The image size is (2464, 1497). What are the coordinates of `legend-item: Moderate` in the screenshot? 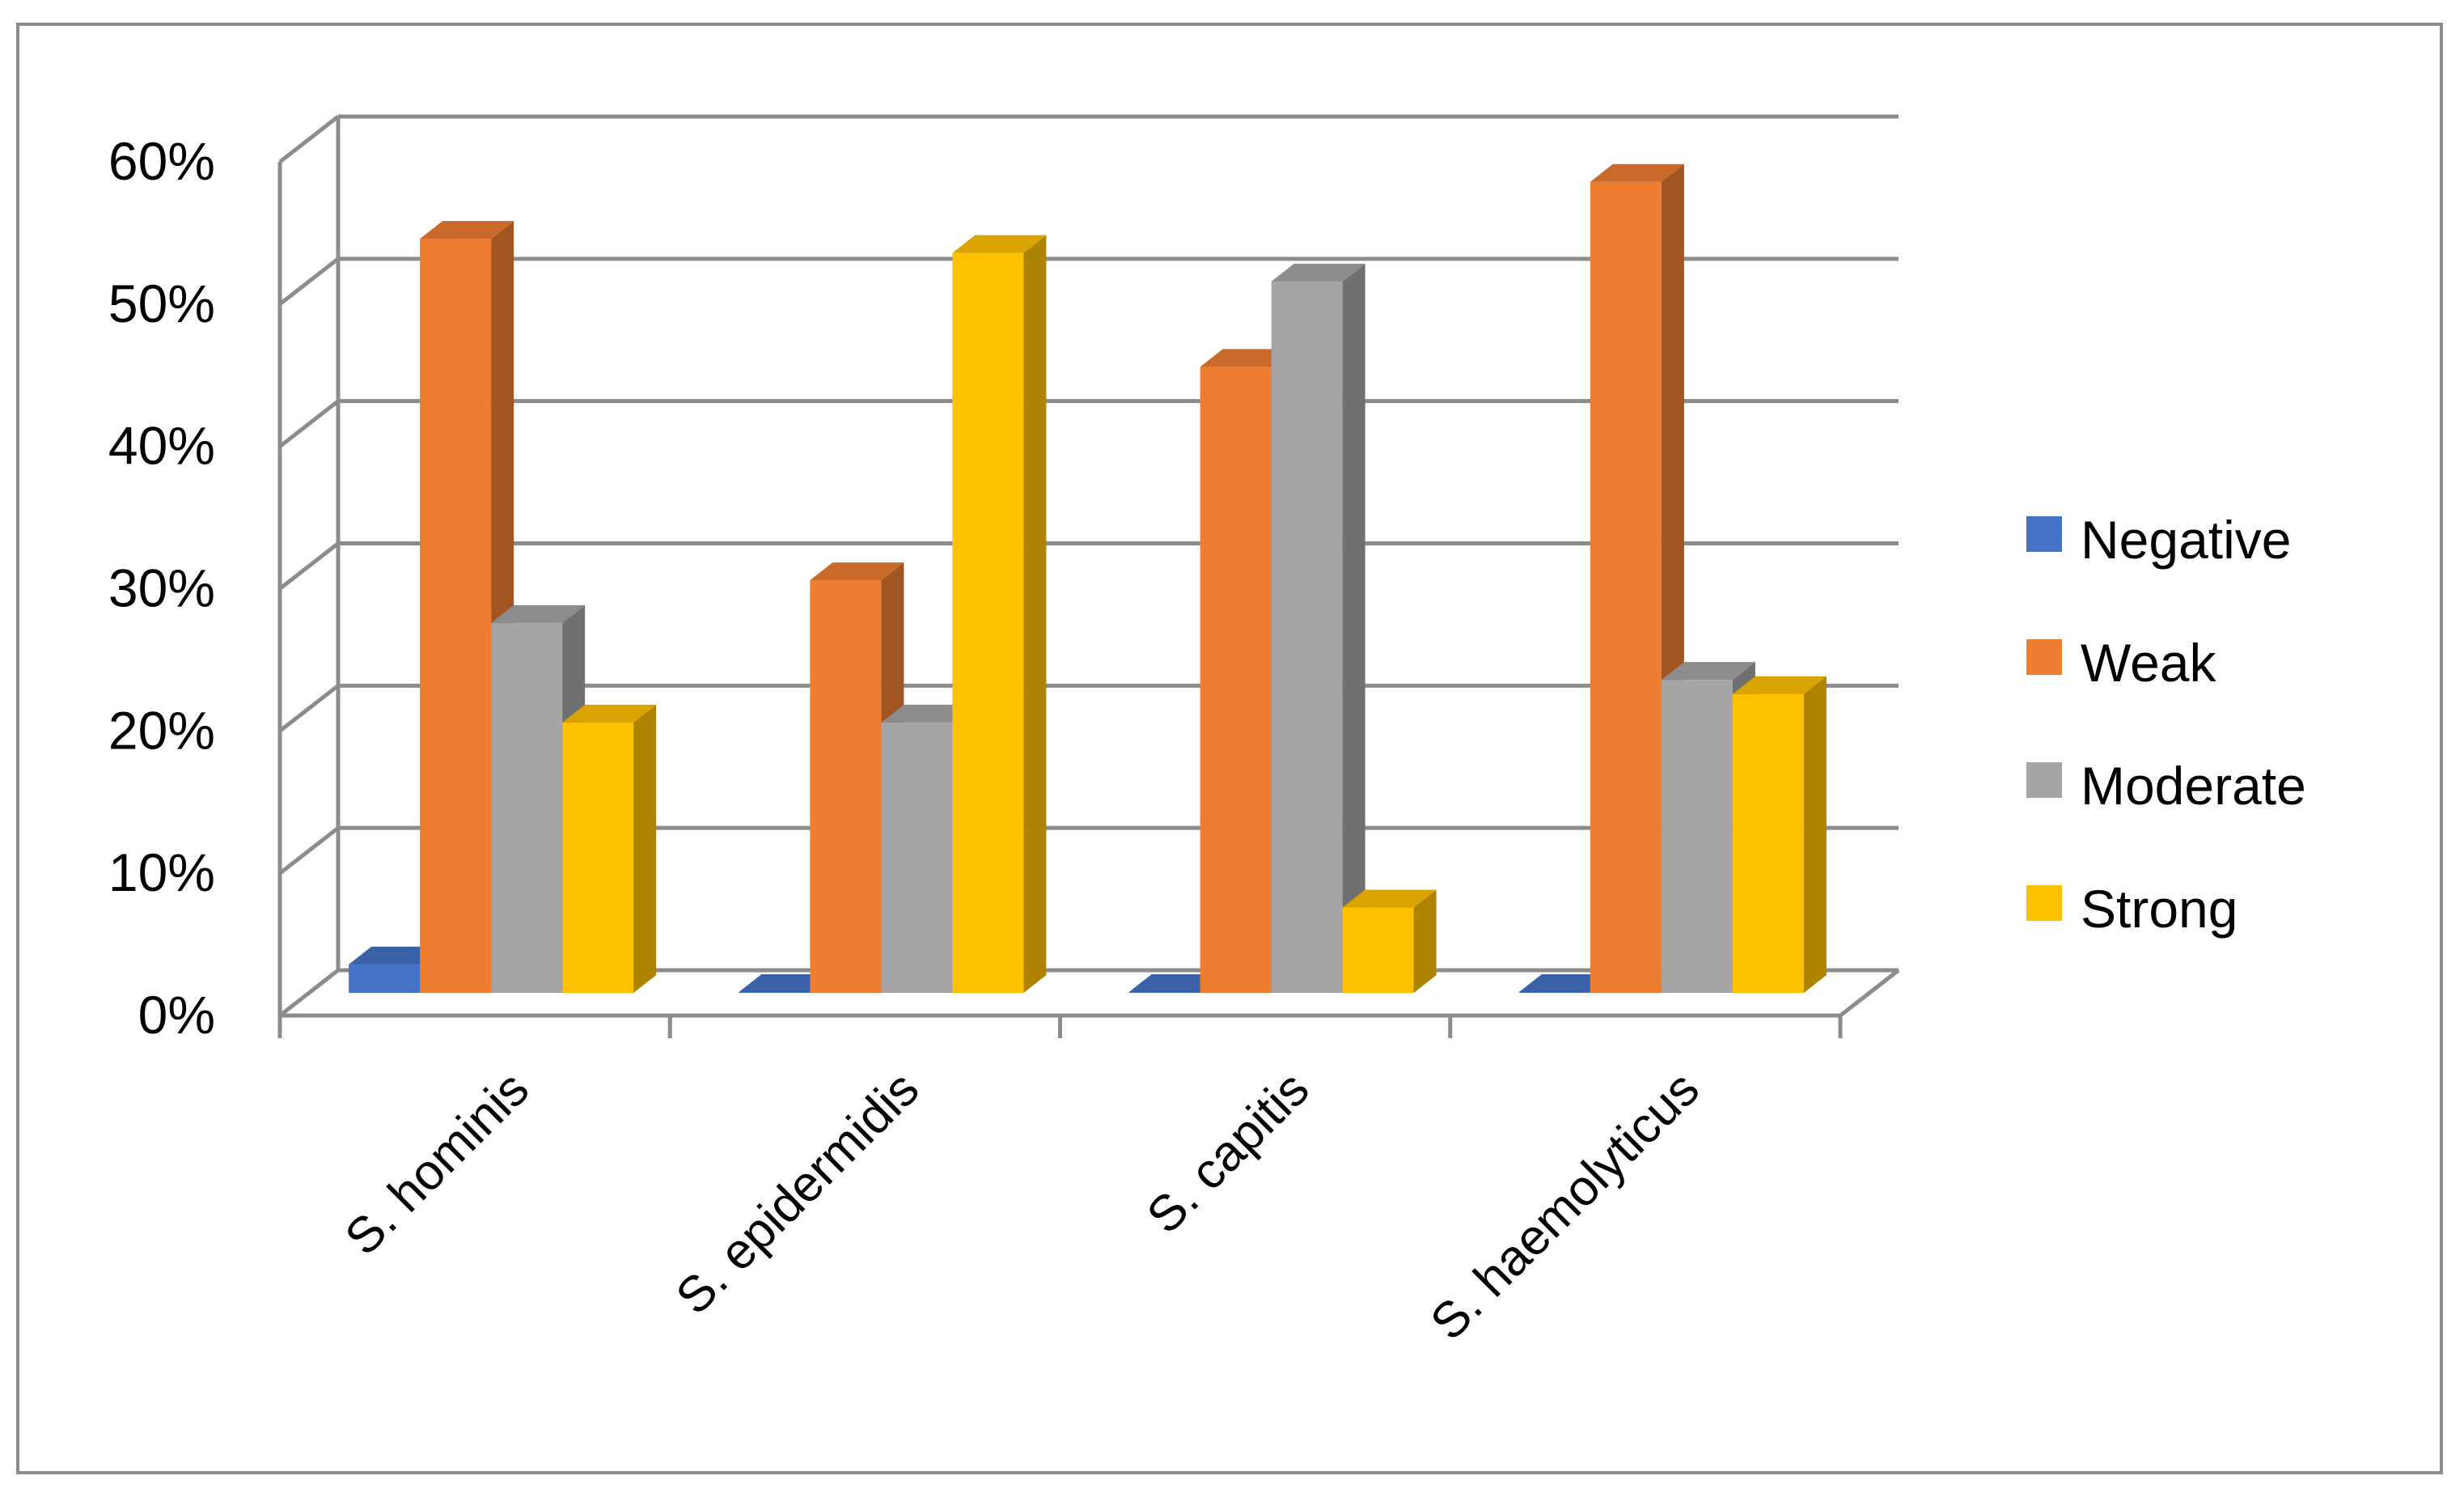 It's located at (2166, 786).